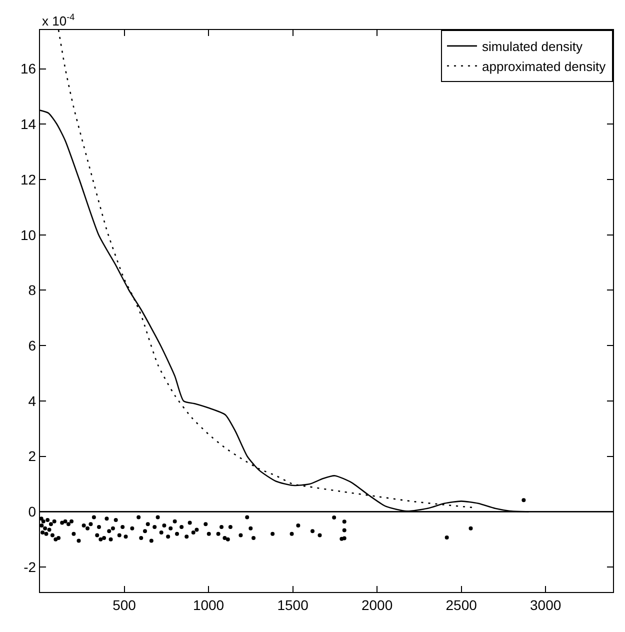 This screenshot has height=632, width=625. What do you see at coordinates (28, 234) in the screenshot?
I see `y-tick-label: 10` at bounding box center [28, 234].